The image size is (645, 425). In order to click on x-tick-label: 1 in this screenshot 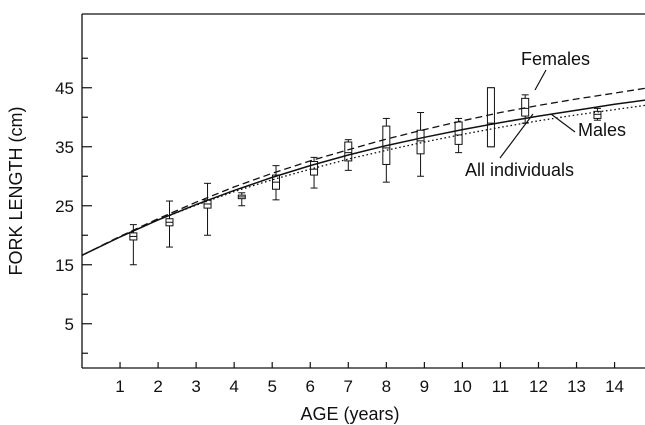, I will do `click(119, 386)`.